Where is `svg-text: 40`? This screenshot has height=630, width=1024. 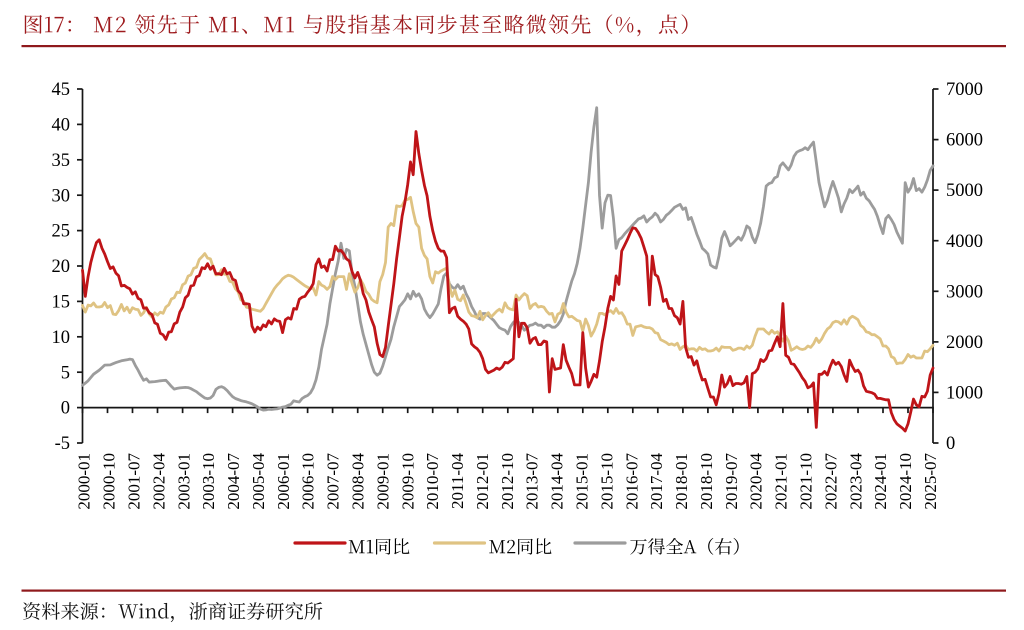 svg-text: 40 is located at coordinates (61, 126).